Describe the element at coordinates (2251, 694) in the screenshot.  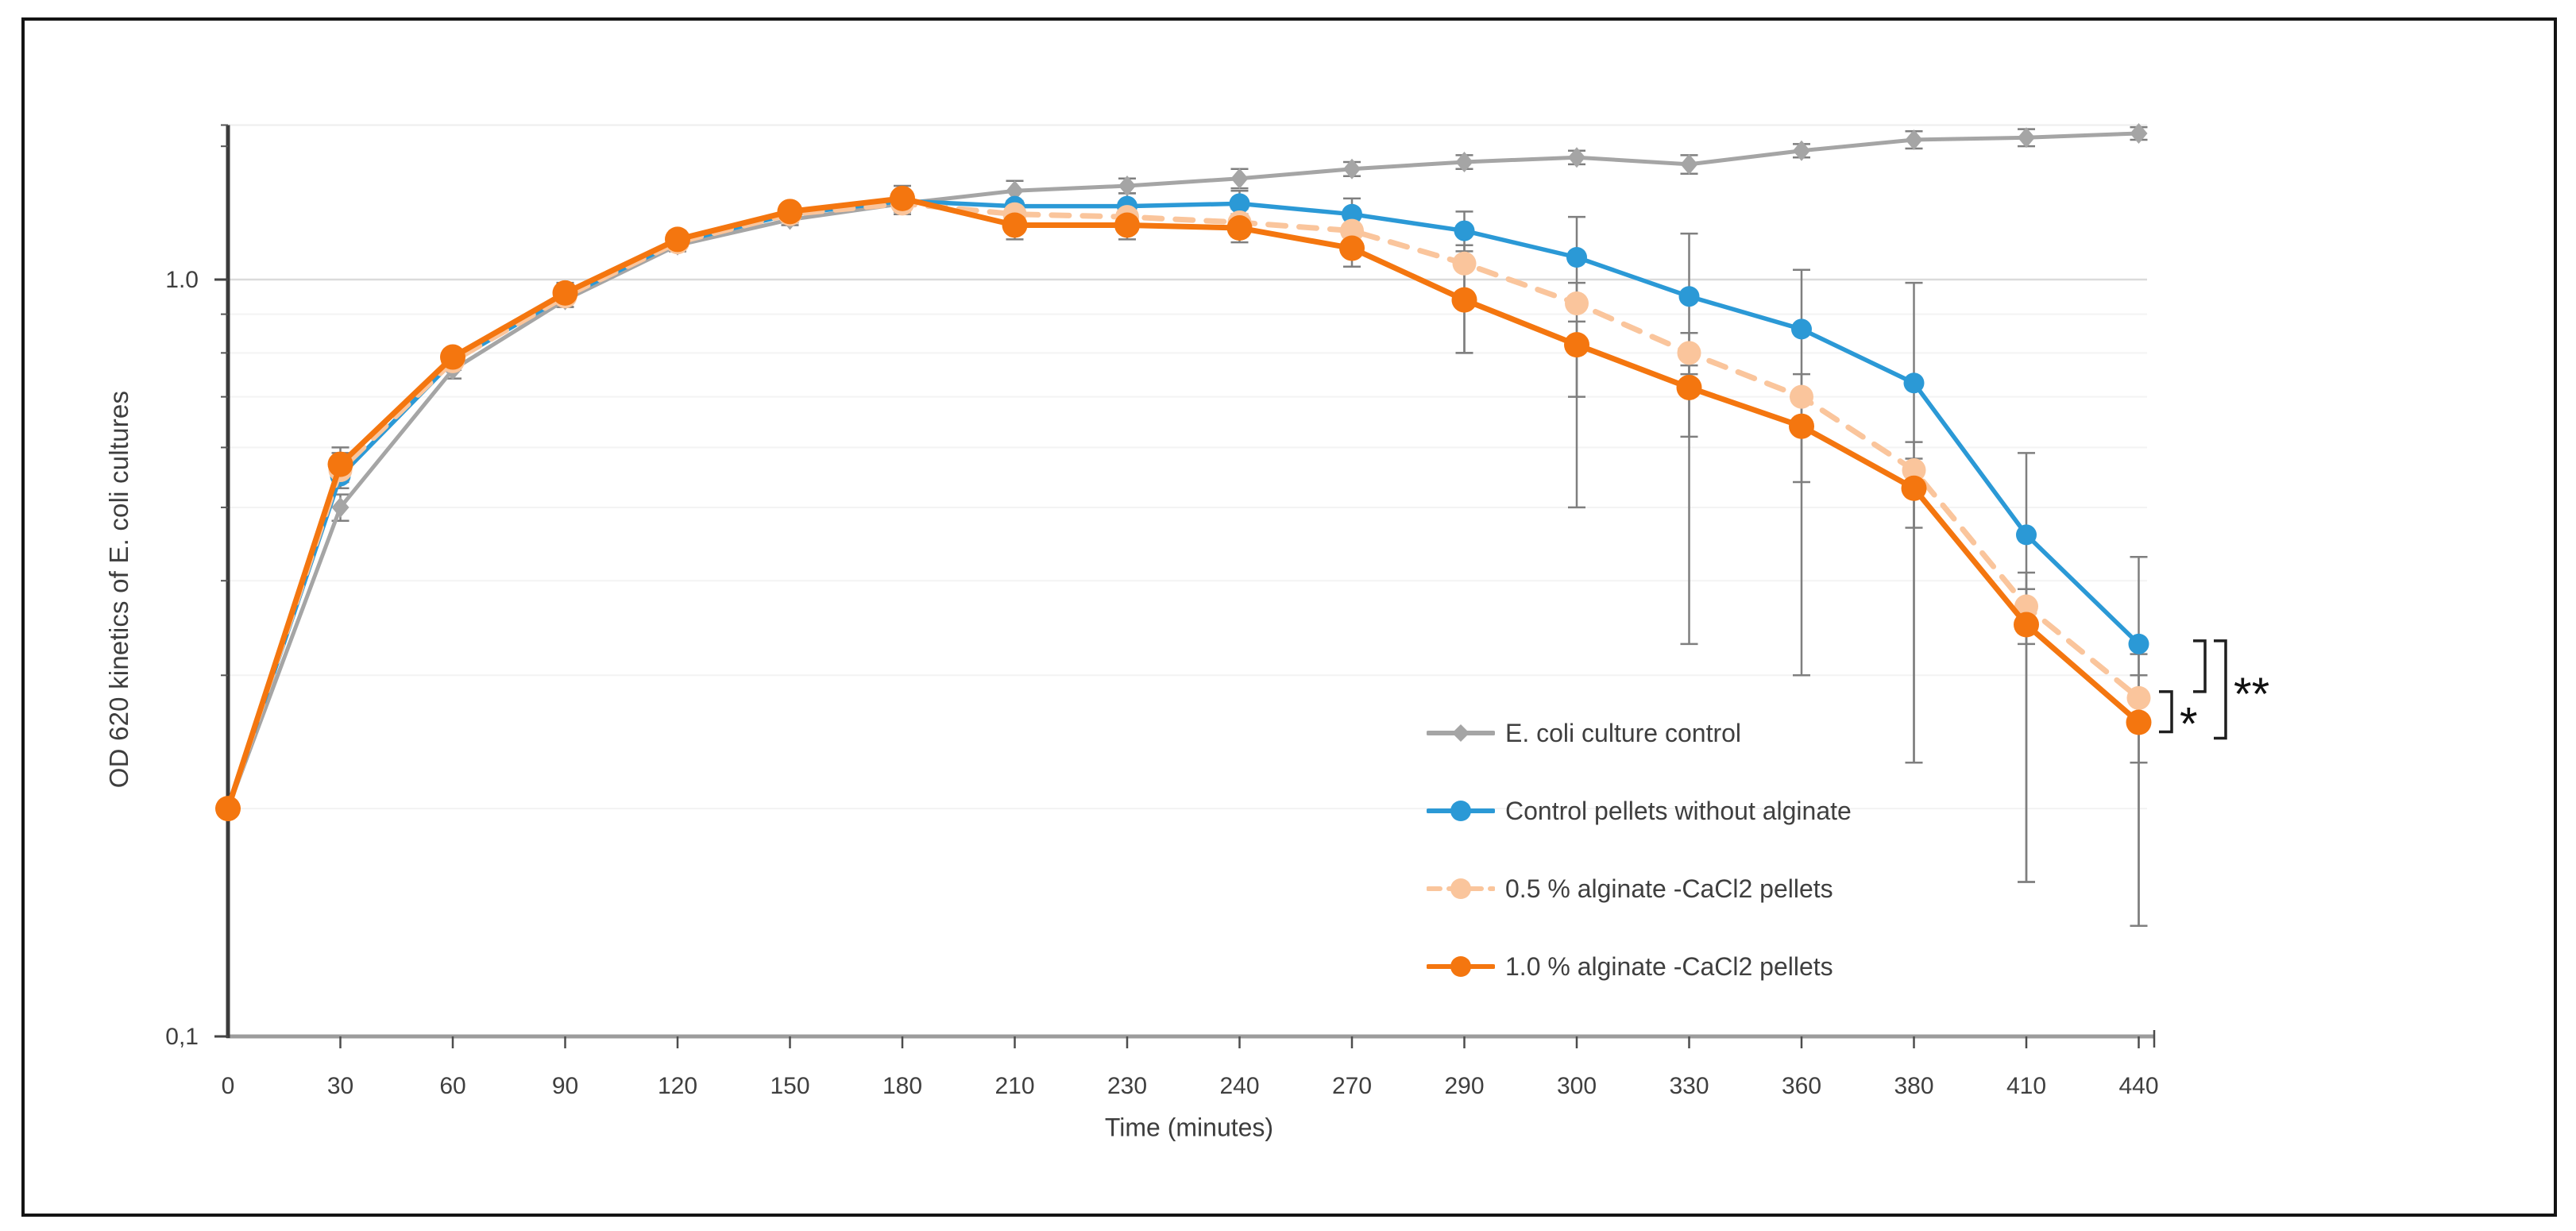
I see `sig-double-star-label: **` at that location.